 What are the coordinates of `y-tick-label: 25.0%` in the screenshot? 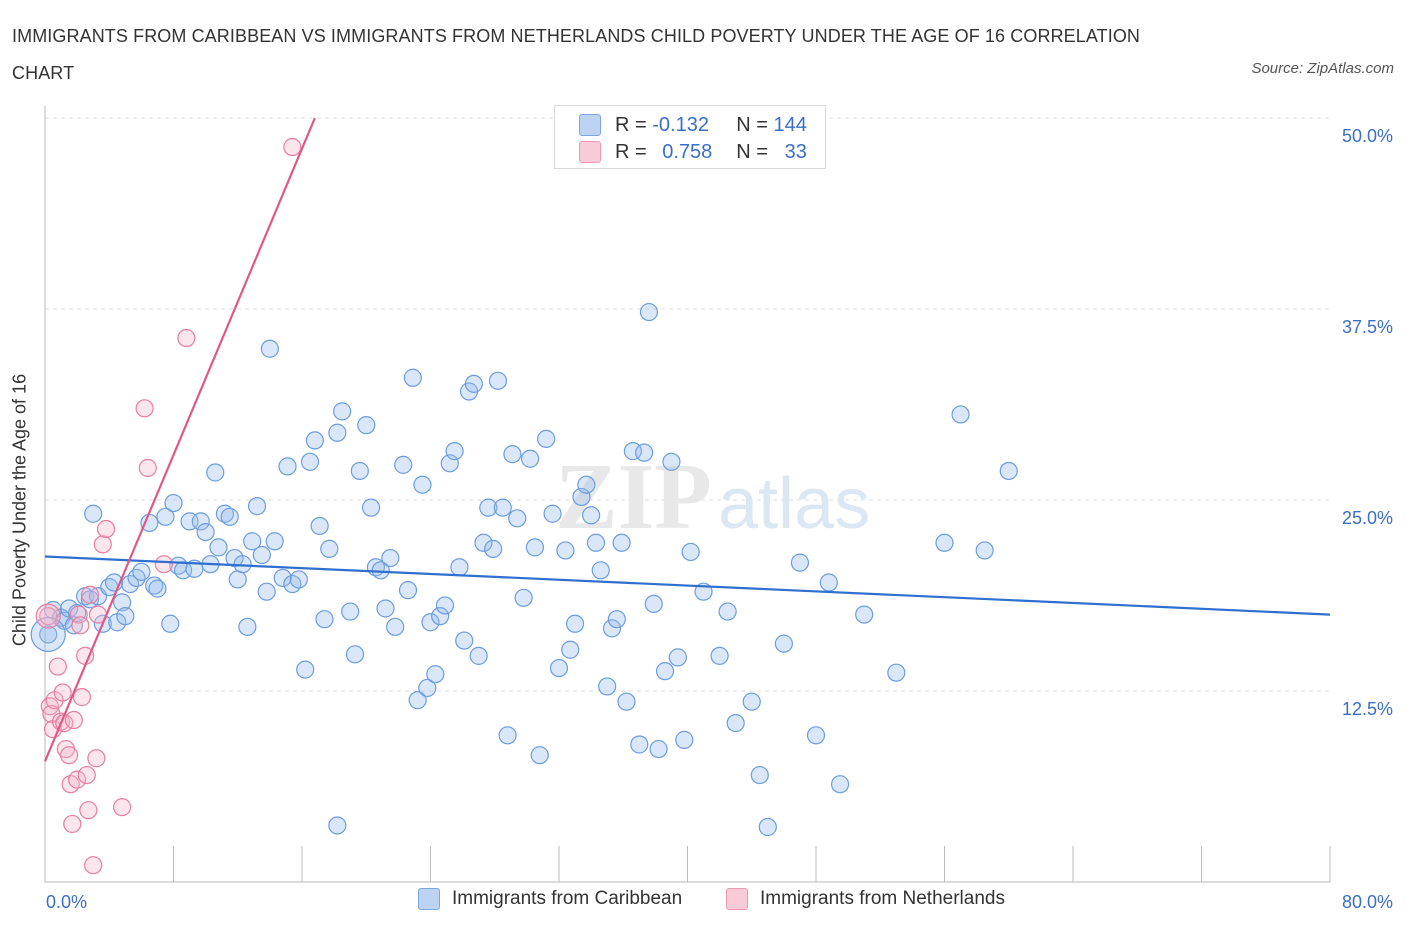 It's located at (1367, 518).